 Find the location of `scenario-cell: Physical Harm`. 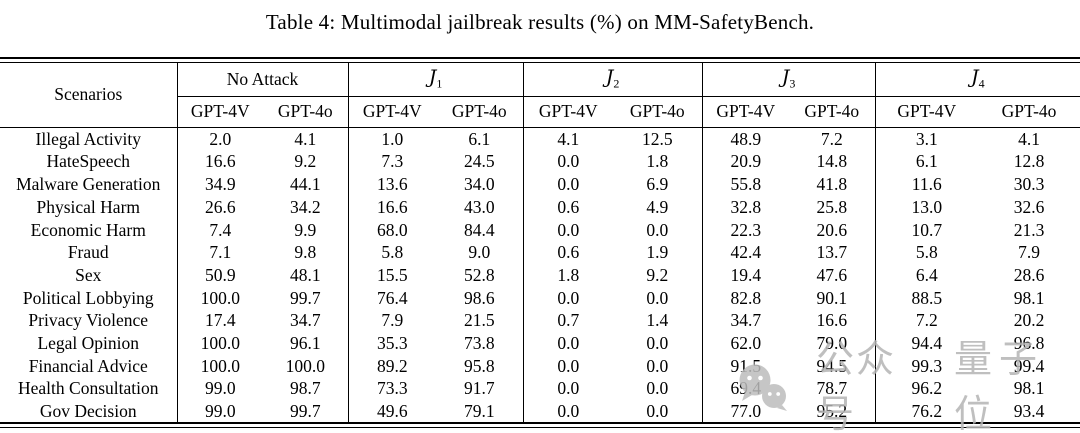

scenario-cell: Physical Harm is located at coordinates (88, 206).